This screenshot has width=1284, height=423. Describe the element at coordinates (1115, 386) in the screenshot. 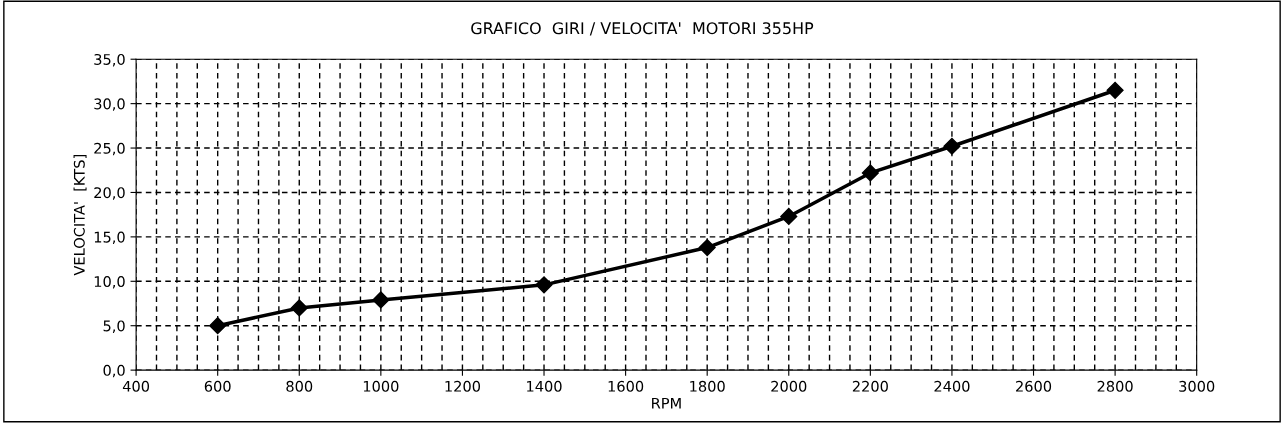

I see `x-tick-label: 2800` at that location.